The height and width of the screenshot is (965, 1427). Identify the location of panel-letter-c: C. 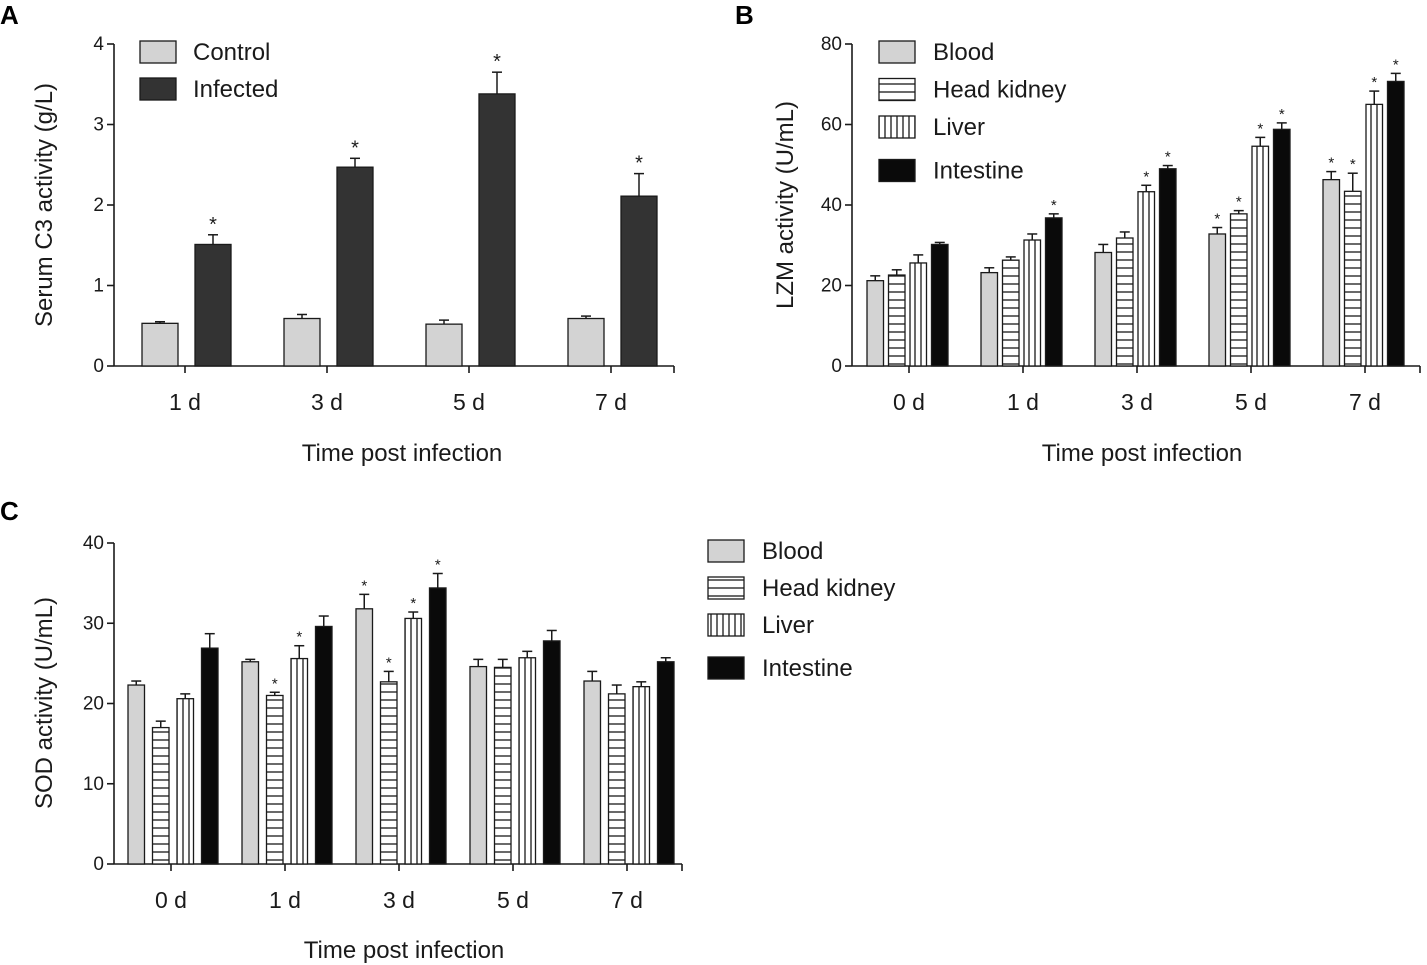
(9, 511).